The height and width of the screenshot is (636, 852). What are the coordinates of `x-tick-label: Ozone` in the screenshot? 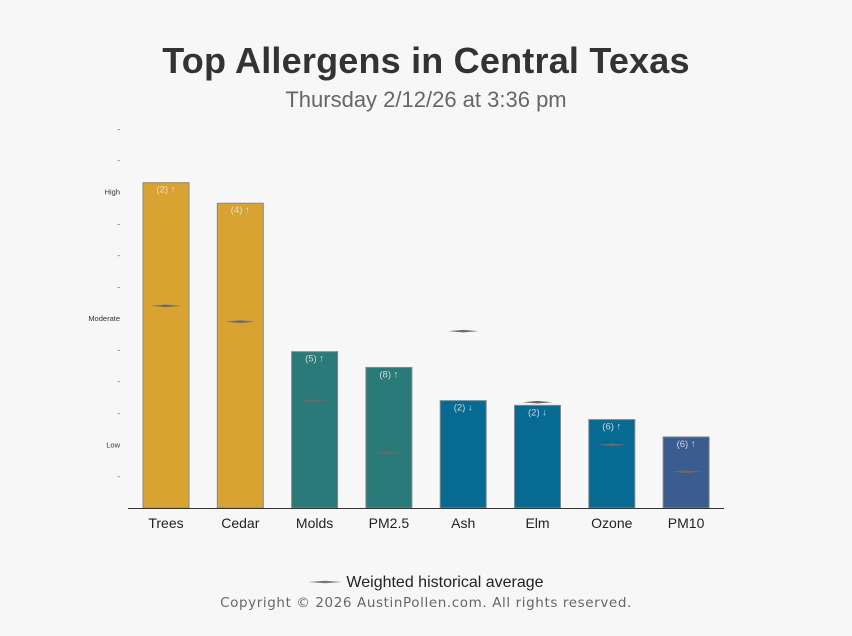 It's located at (611, 523).